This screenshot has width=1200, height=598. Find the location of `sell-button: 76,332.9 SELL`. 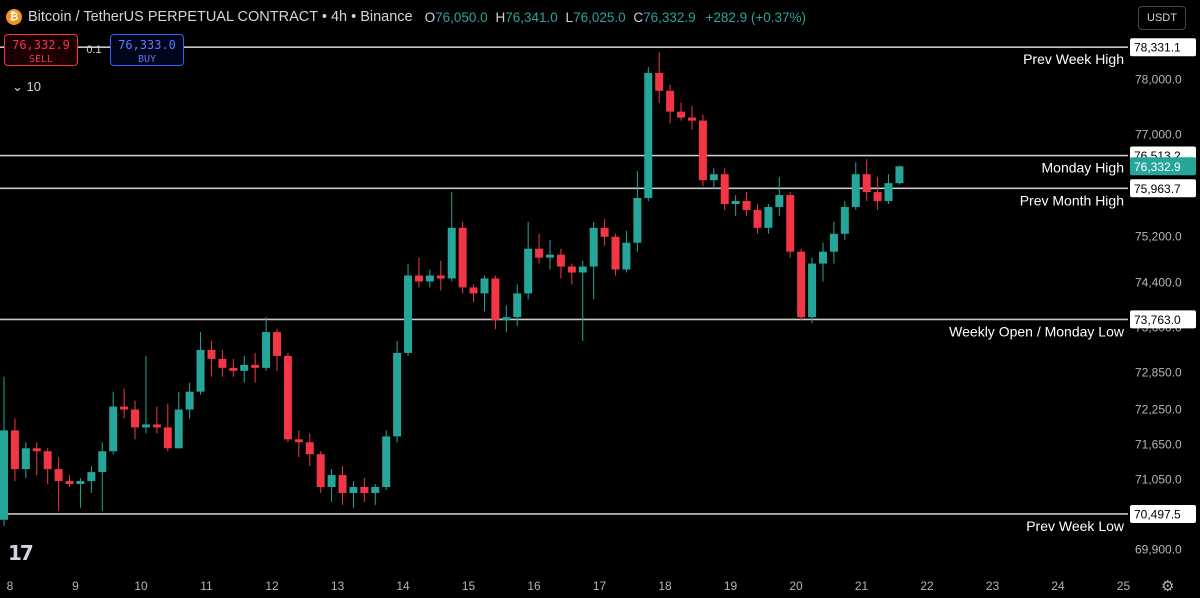

sell-button: 76,332.9 SELL is located at coordinates (41, 50).